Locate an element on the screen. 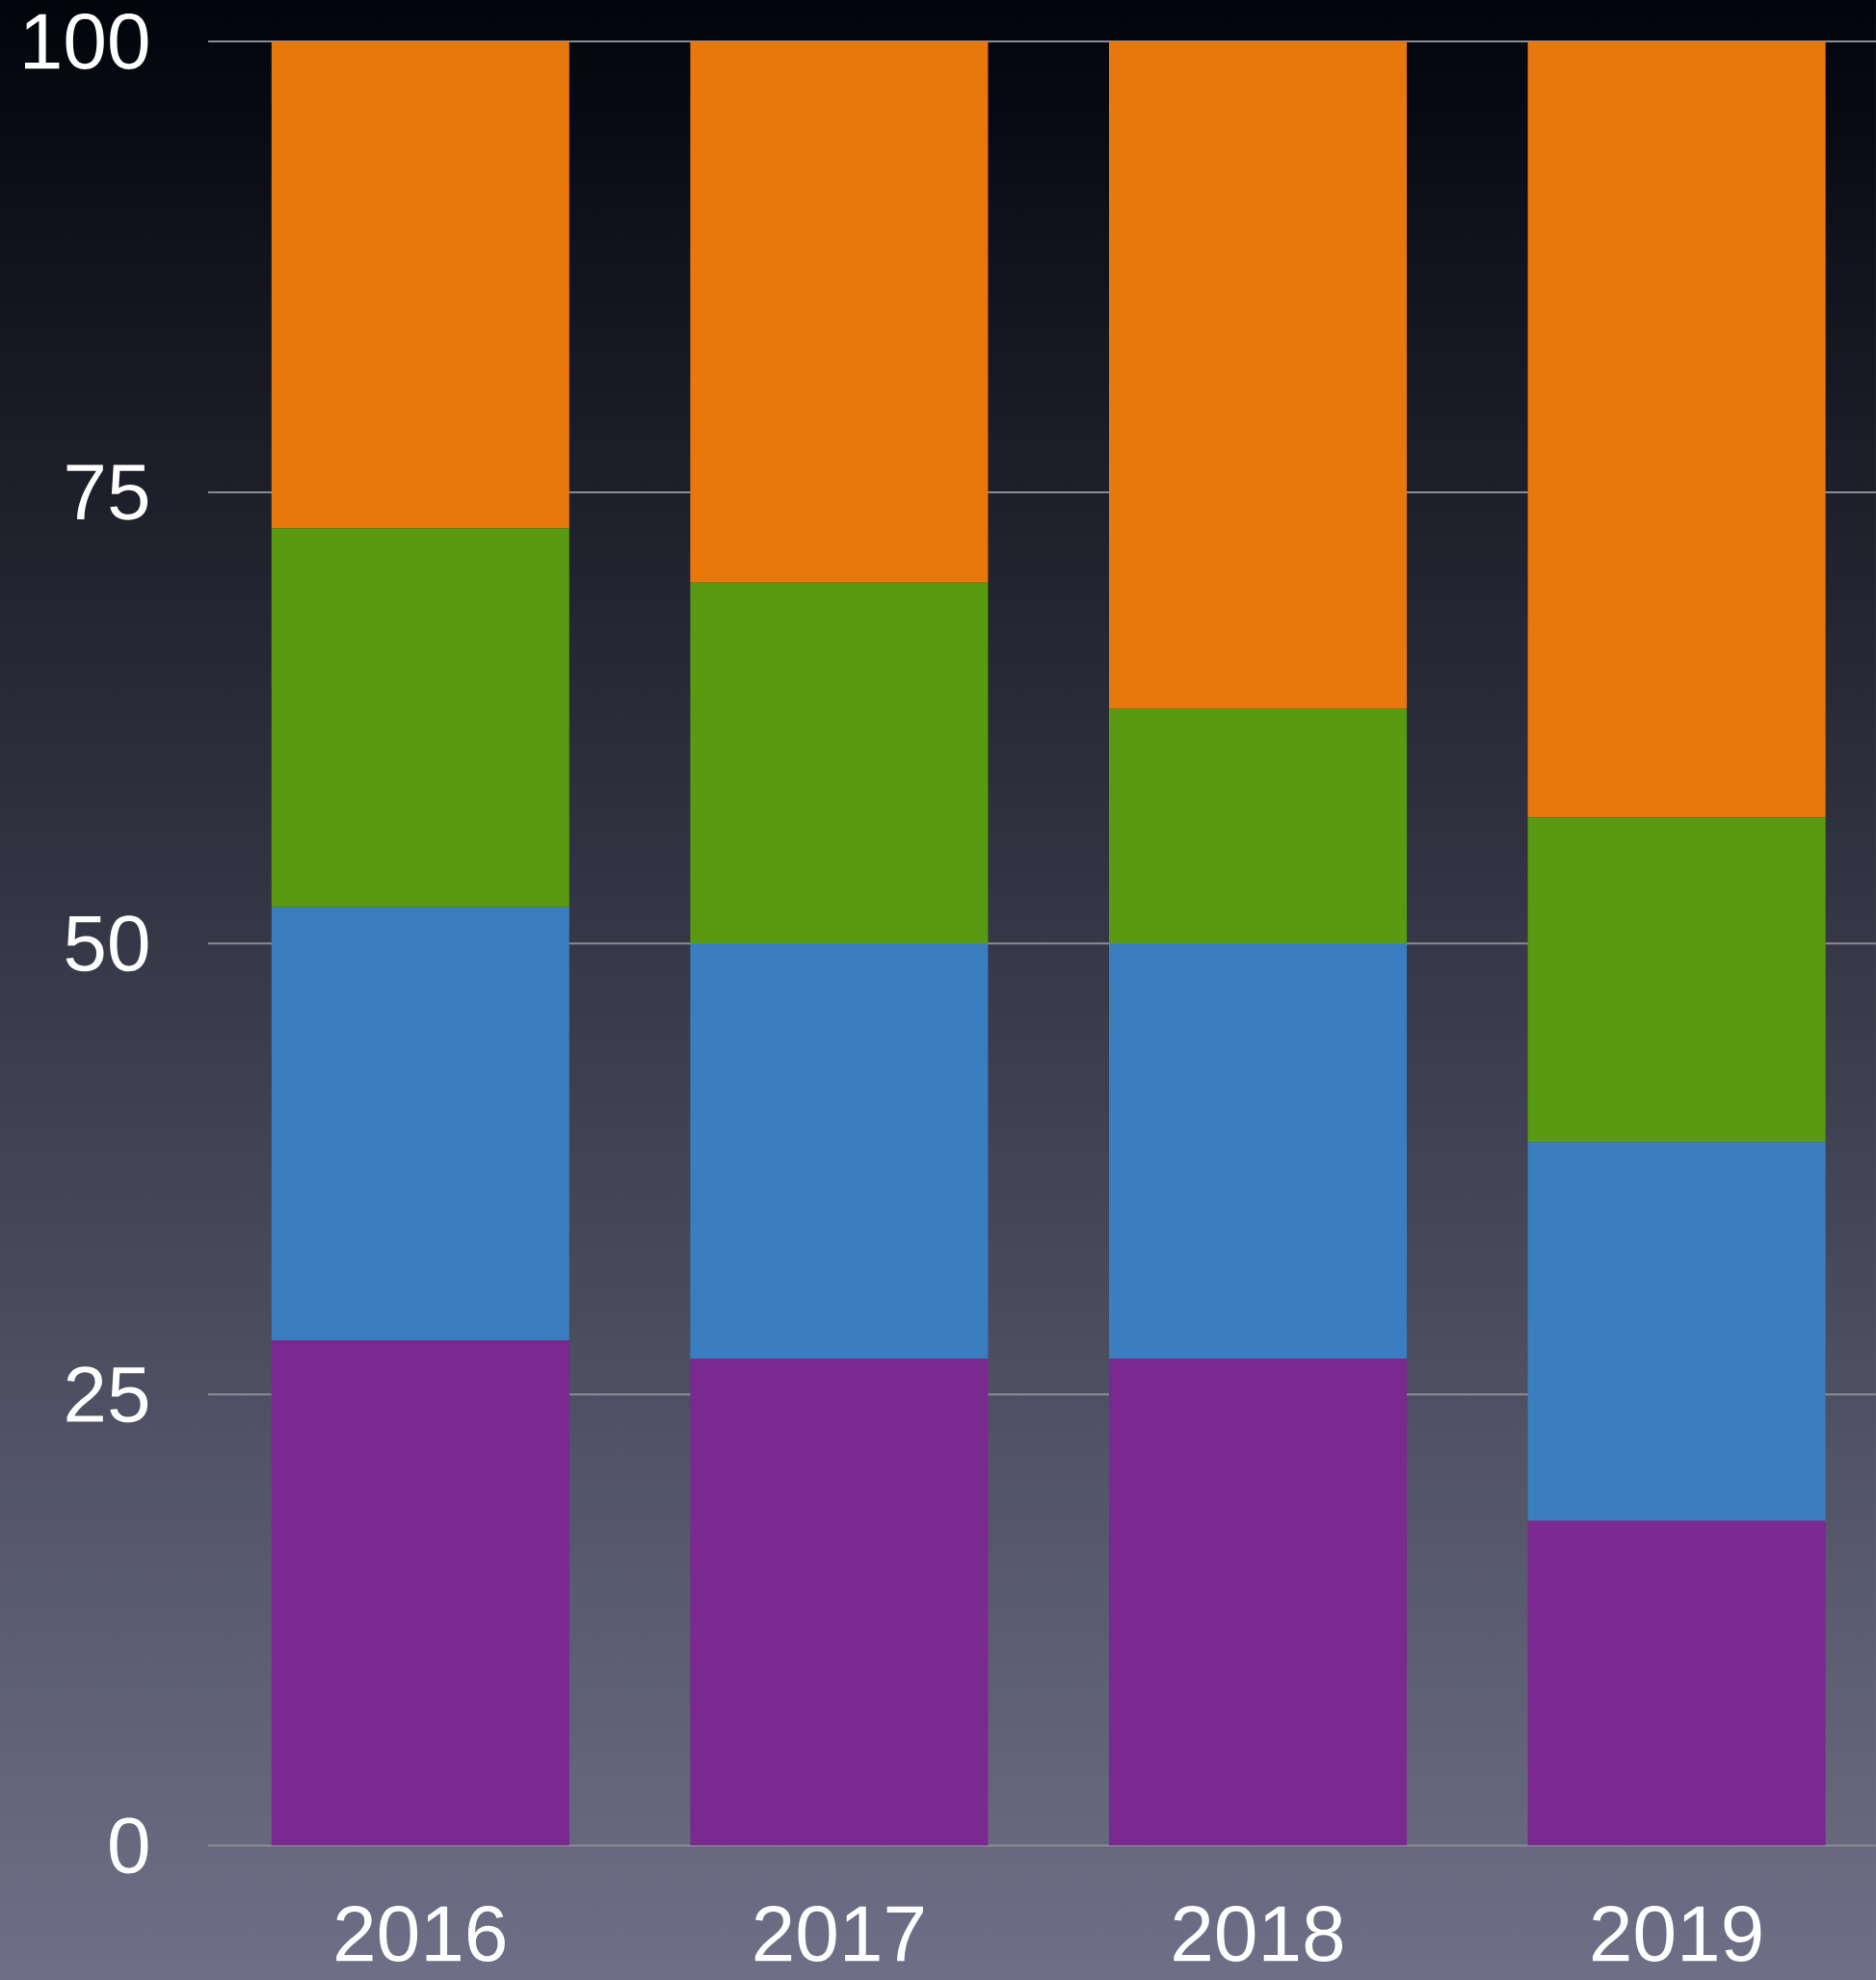  x-tick-label: 2017 is located at coordinates (838, 1934).